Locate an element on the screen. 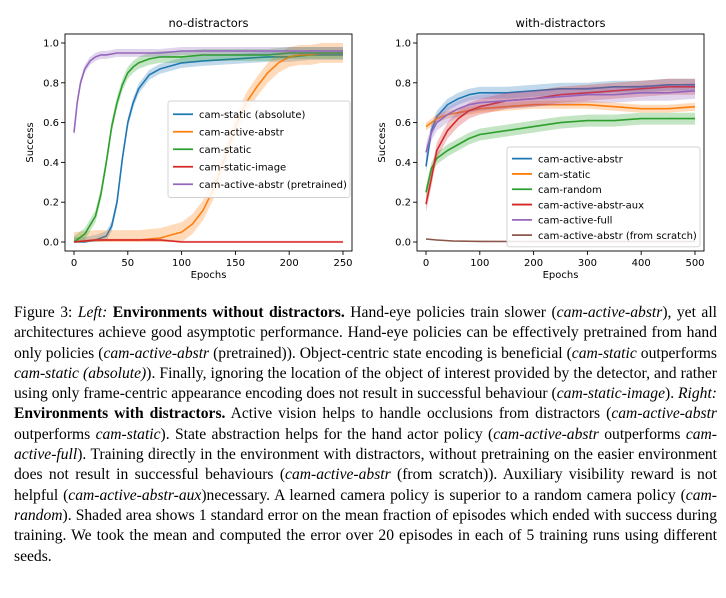  x-axis-label-1: Epochs is located at coordinates (561, 275).